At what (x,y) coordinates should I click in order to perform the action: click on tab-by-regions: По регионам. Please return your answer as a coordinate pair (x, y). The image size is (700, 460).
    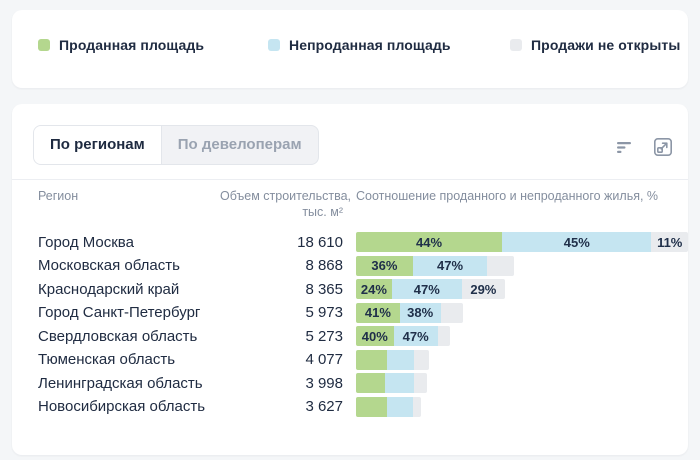
    Looking at the image, I should click on (98, 145).